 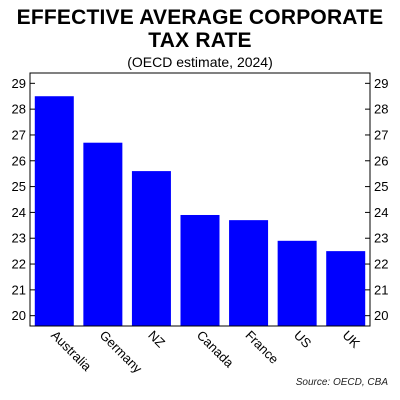 What do you see at coordinates (341, 382) in the screenshot?
I see `source-note: Source: OECD, CBA` at bounding box center [341, 382].